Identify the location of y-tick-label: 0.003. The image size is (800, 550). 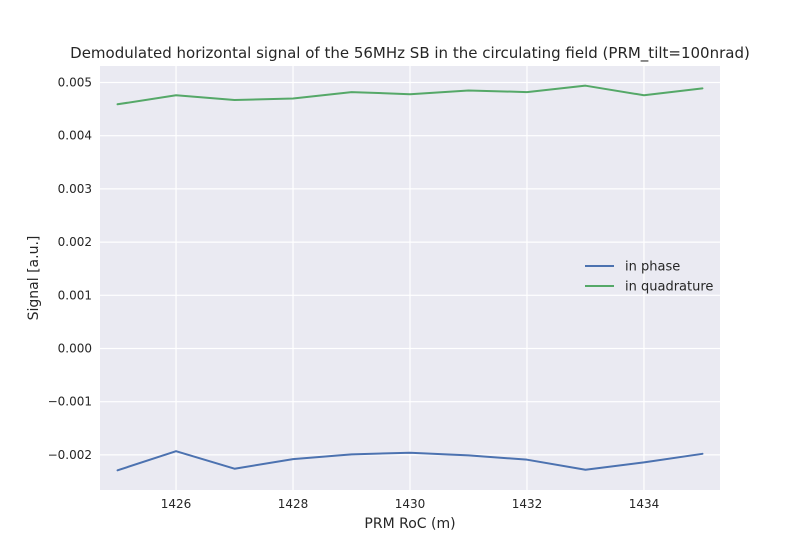
(75, 189).